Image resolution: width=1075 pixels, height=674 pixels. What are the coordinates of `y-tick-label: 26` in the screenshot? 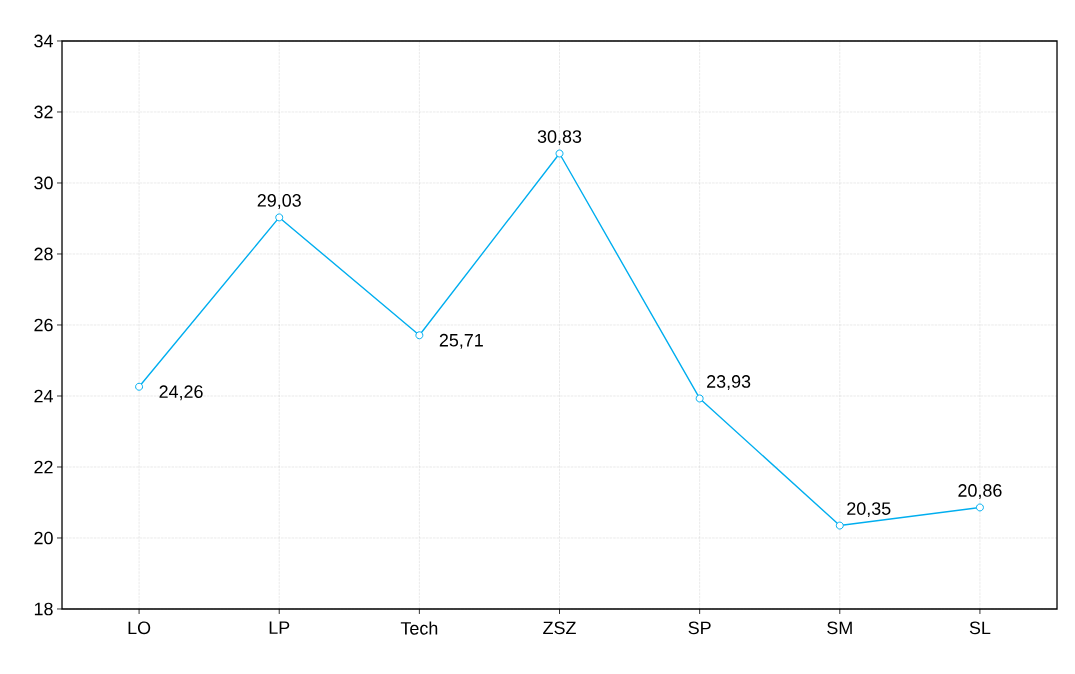 It's located at (43, 325).